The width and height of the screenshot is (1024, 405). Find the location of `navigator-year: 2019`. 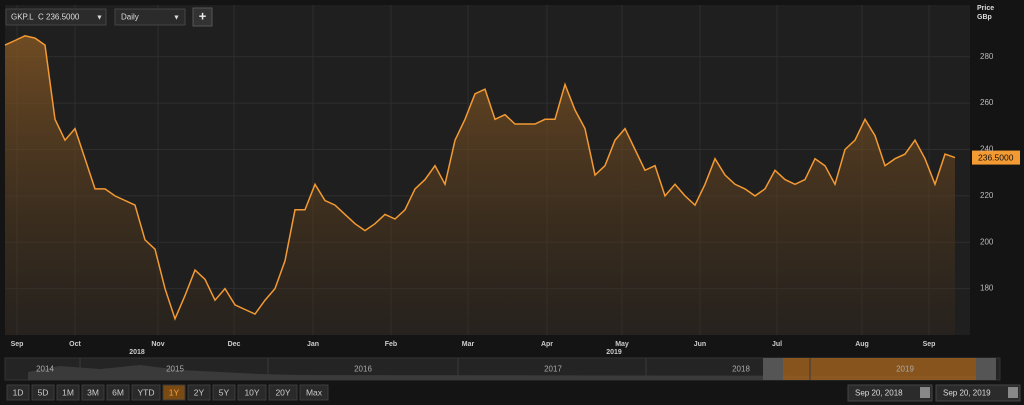

navigator-year: 2019 is located at coordinates (905, 369).